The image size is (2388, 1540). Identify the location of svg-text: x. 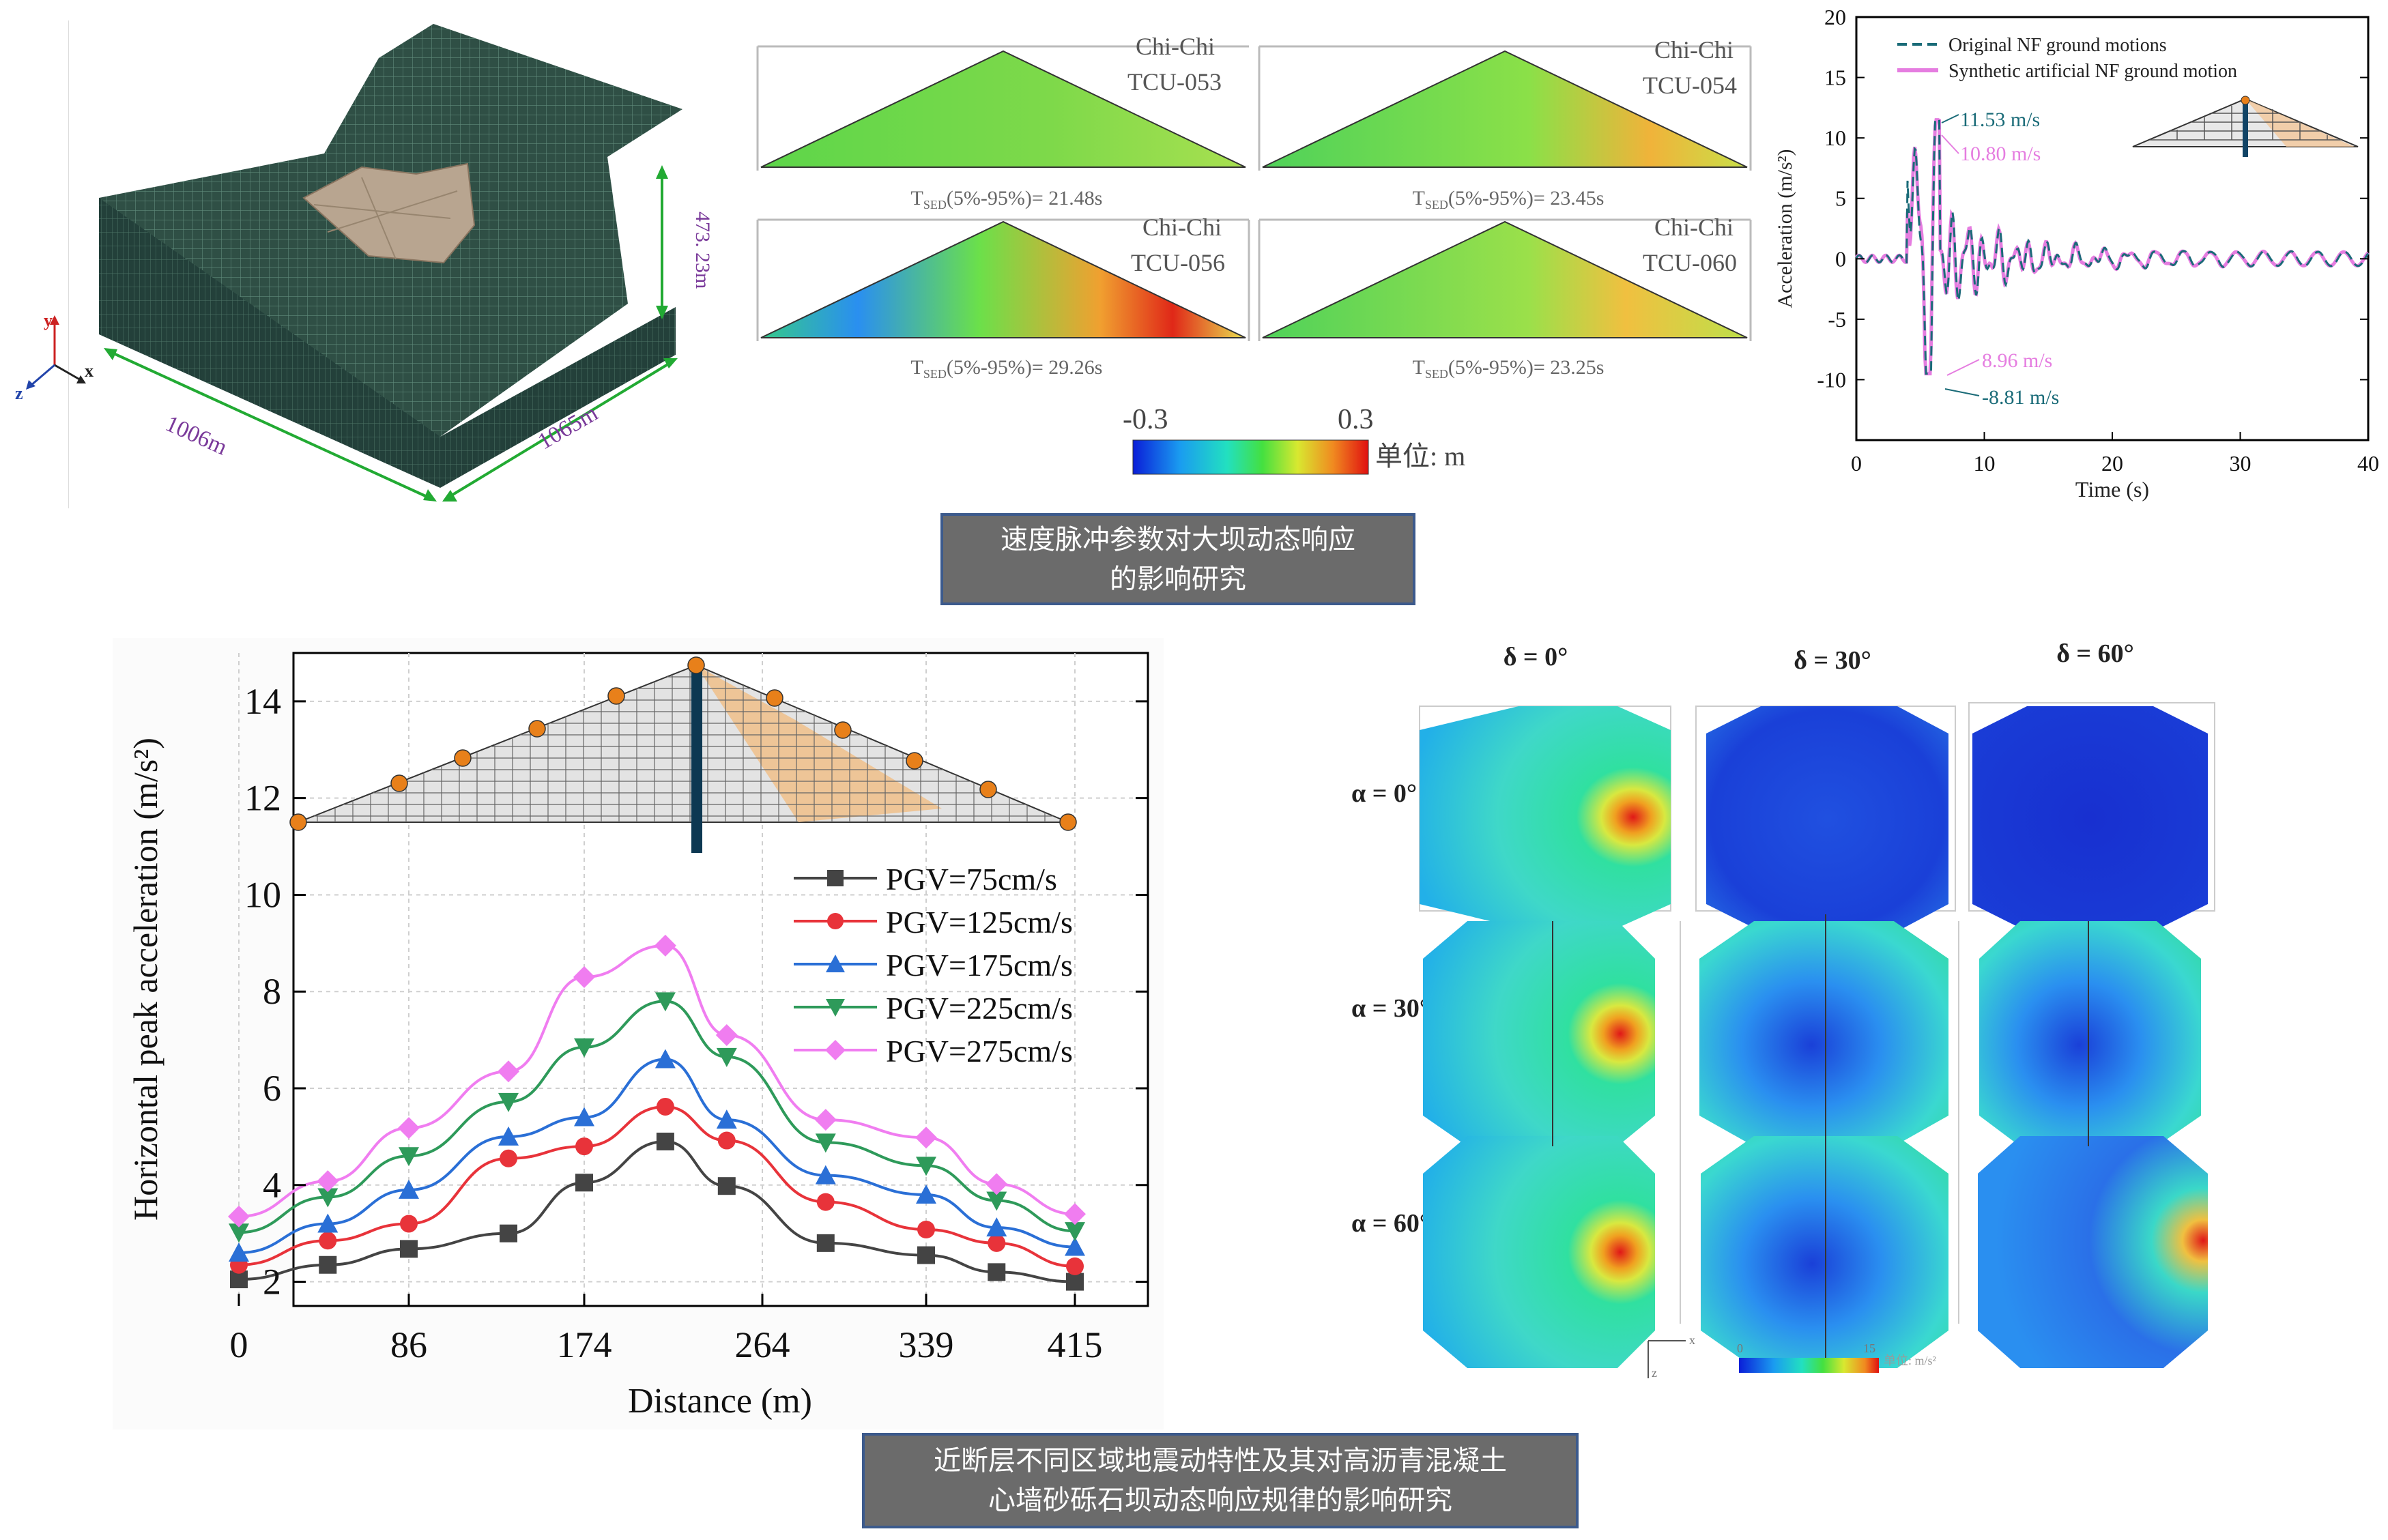
(1692, 1340).